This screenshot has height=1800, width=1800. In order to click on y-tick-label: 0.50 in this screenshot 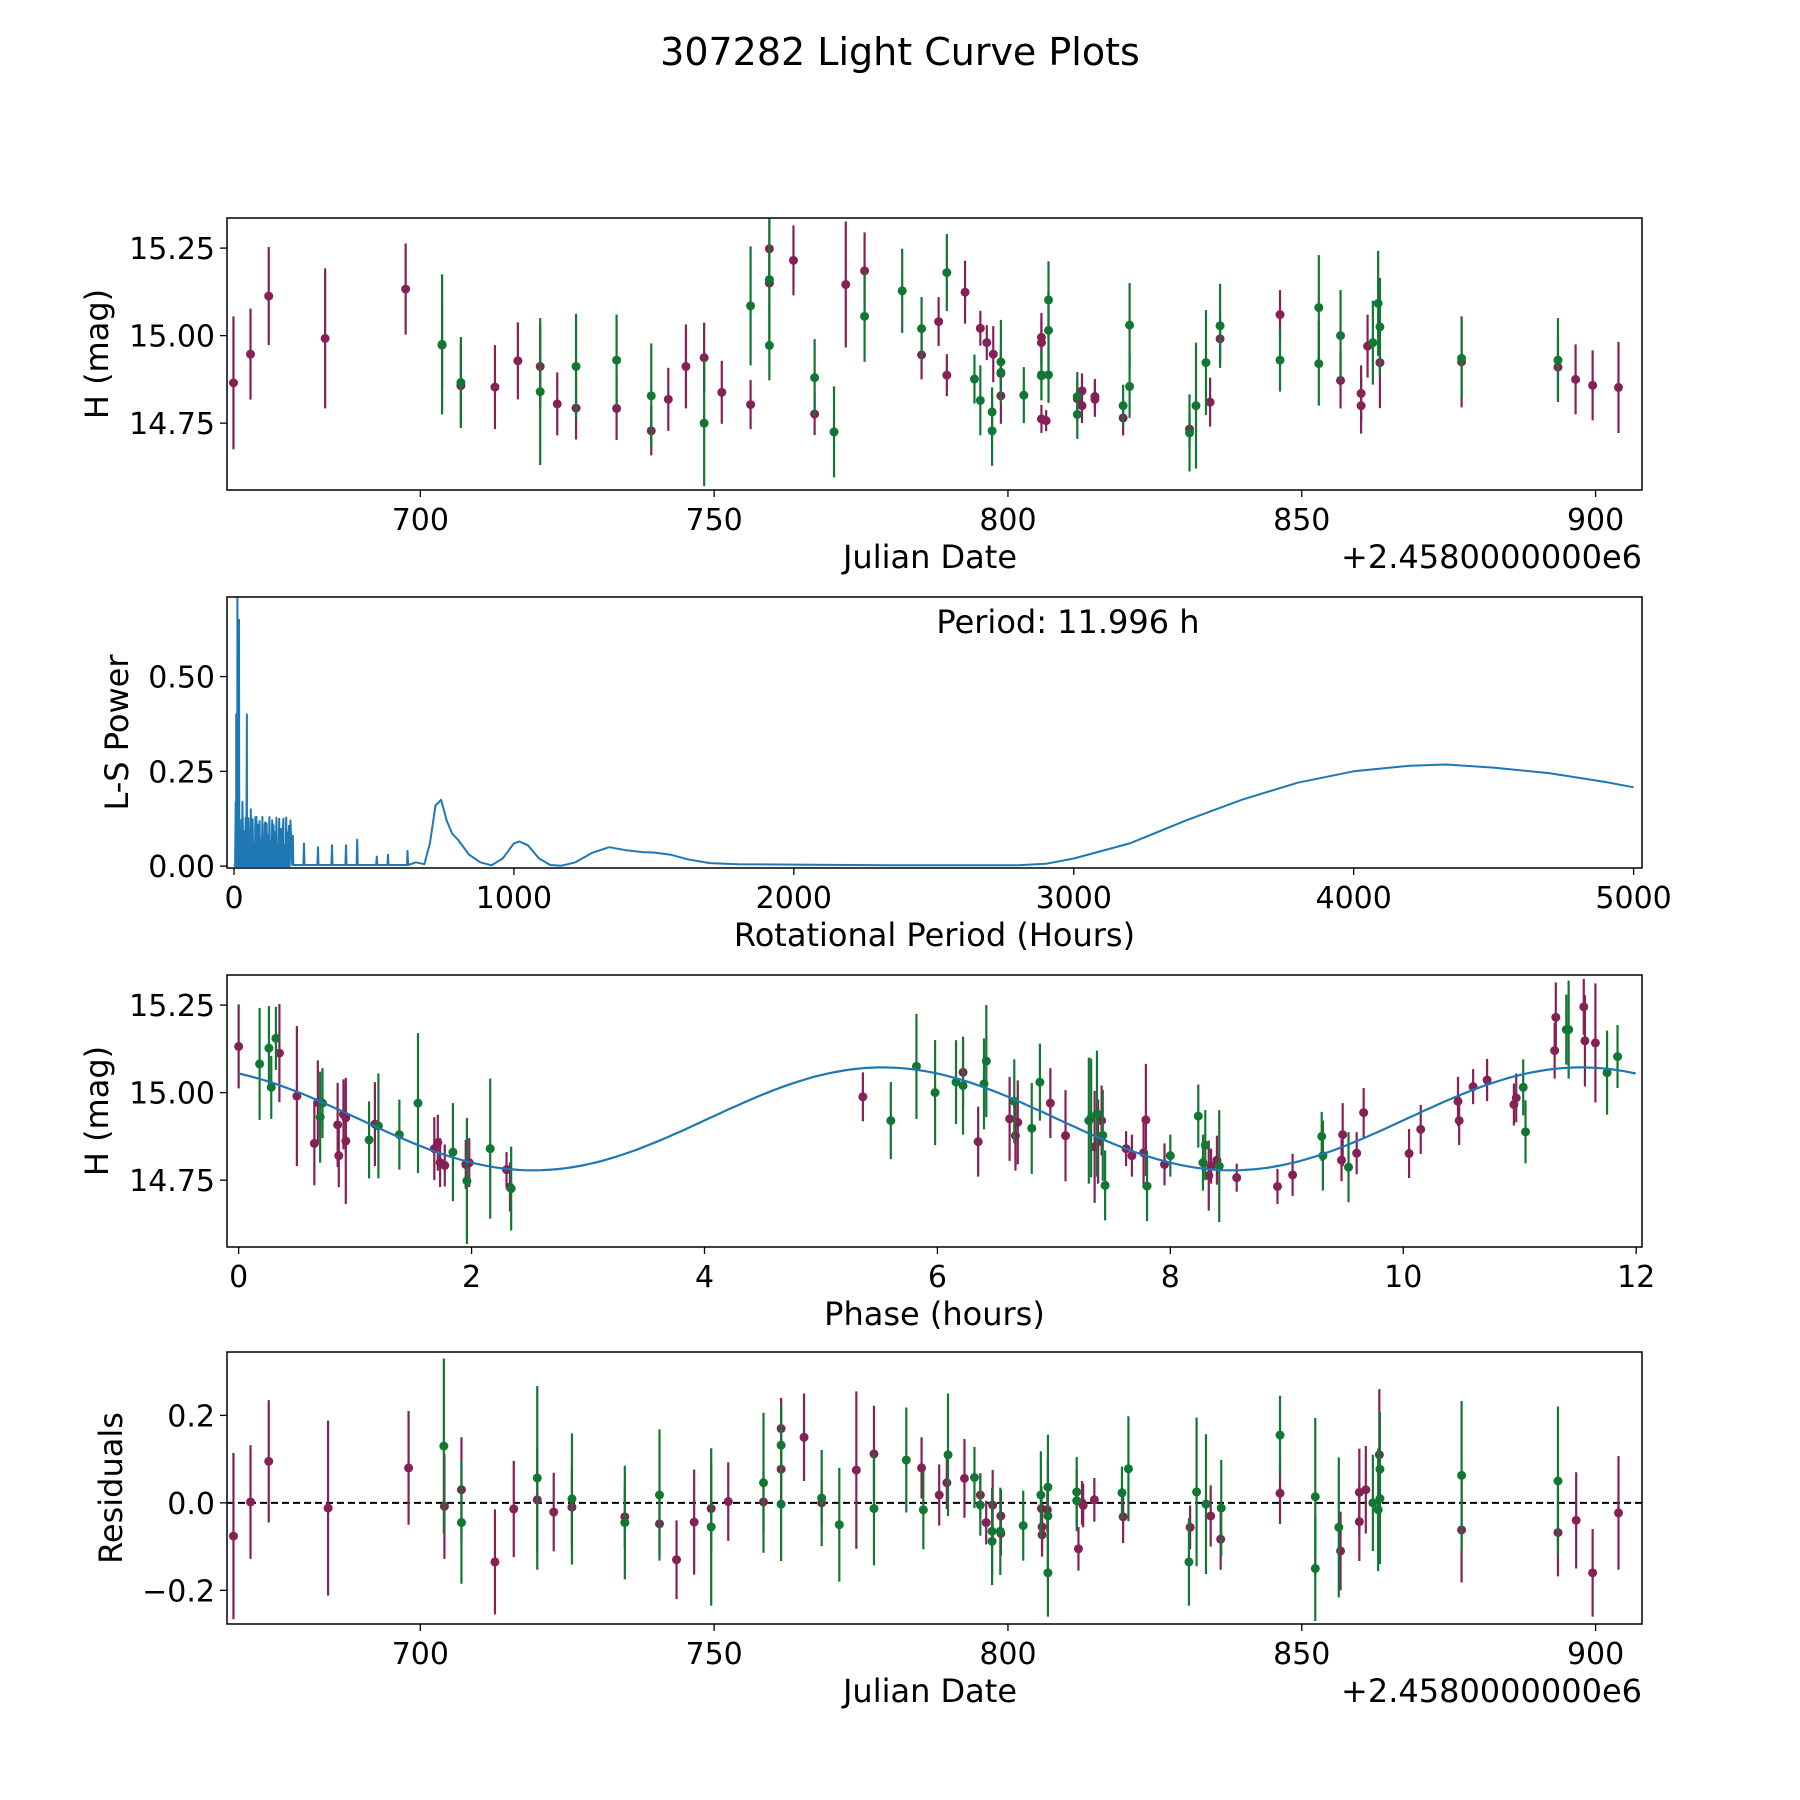, I will do `click(181, 678)`.